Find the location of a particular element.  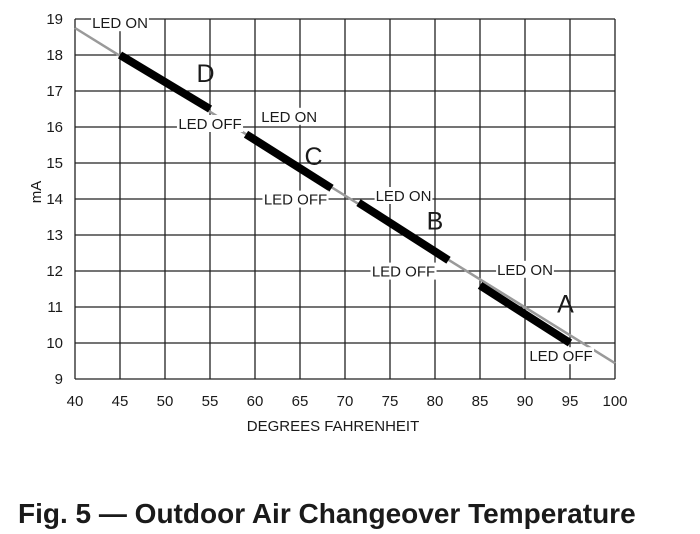

y-tick-label: 12 is located at coordinates (54, 271).